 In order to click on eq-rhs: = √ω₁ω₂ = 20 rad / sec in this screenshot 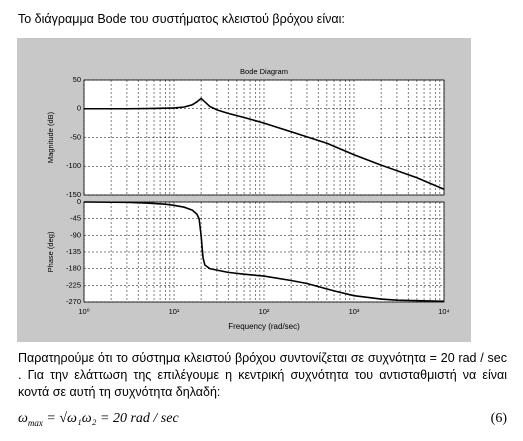, I will do `click(110, 418)`.